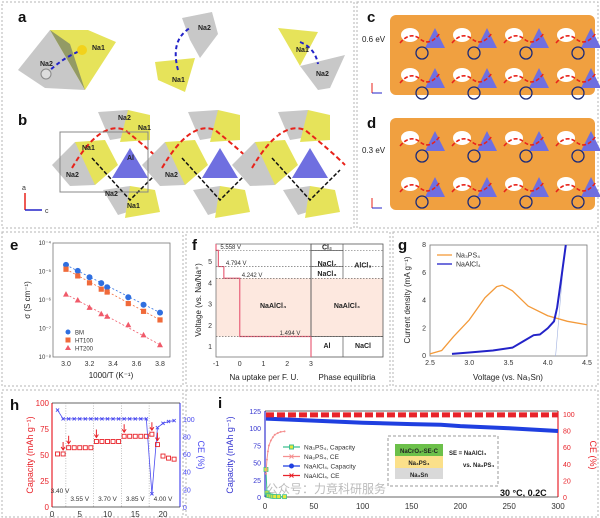 Image resolution: width=600 pixels, height=518 pixels. I want to click on x-tick-label: 3.2, so click(90, 364).